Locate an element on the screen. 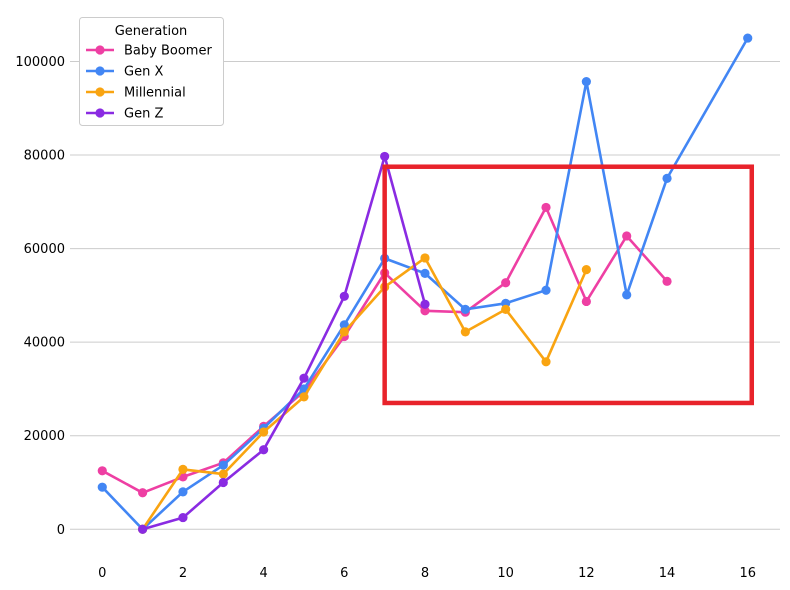  legend-label: Gen X is located at coordinates (143, 72).